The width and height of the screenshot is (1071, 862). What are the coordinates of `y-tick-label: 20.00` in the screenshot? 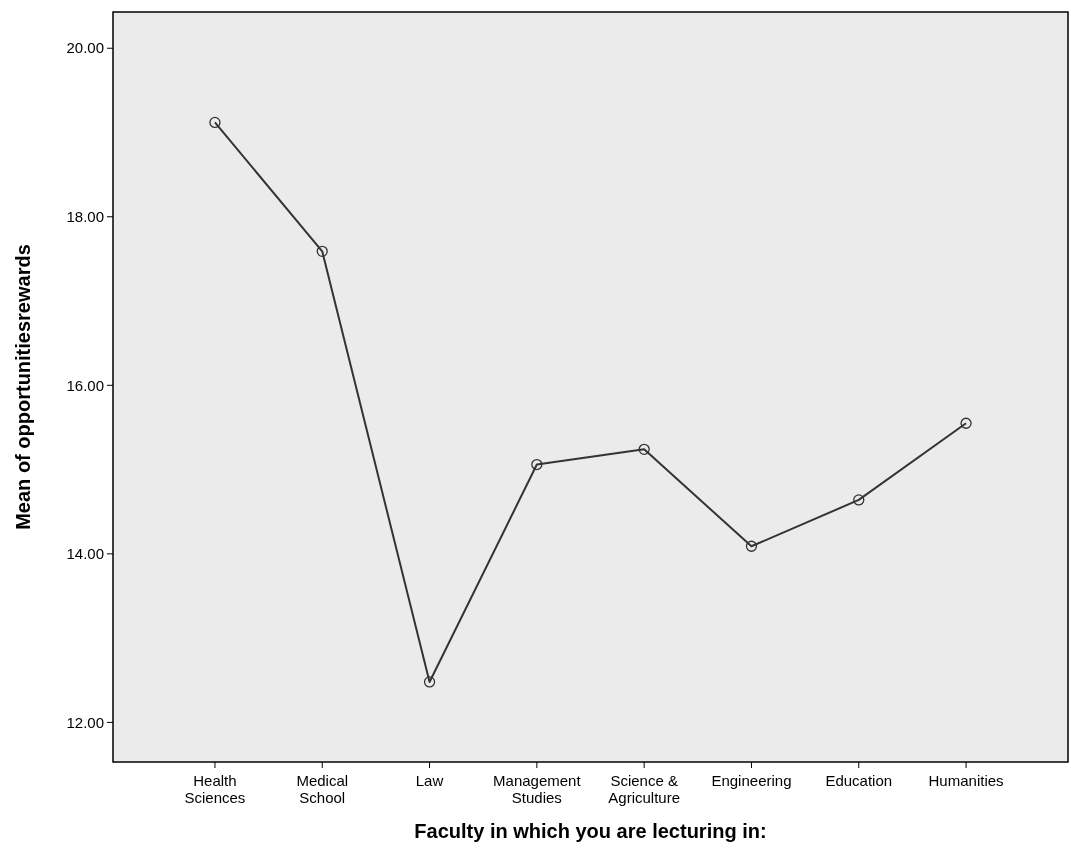 It's located at (85, 48).